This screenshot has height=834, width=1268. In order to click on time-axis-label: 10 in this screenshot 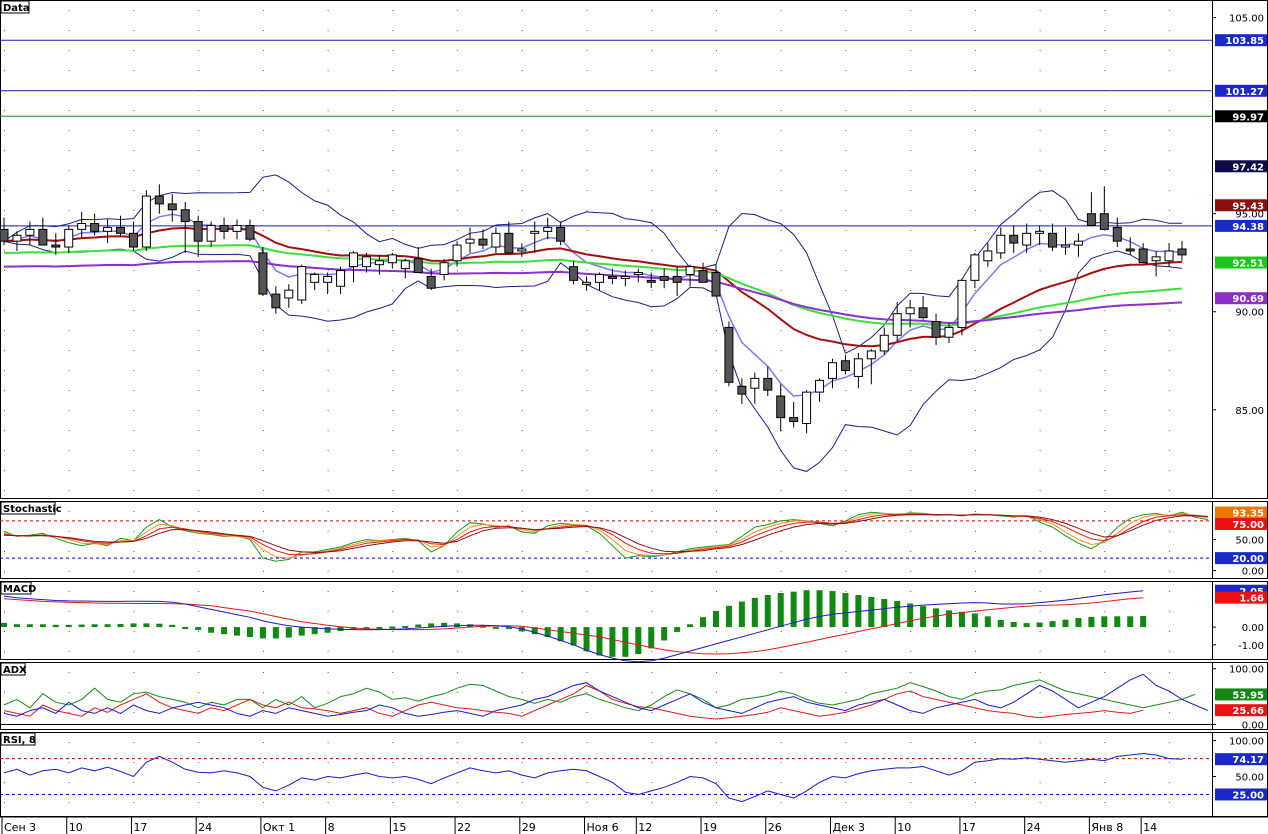, I will do `click(76, 827)`.